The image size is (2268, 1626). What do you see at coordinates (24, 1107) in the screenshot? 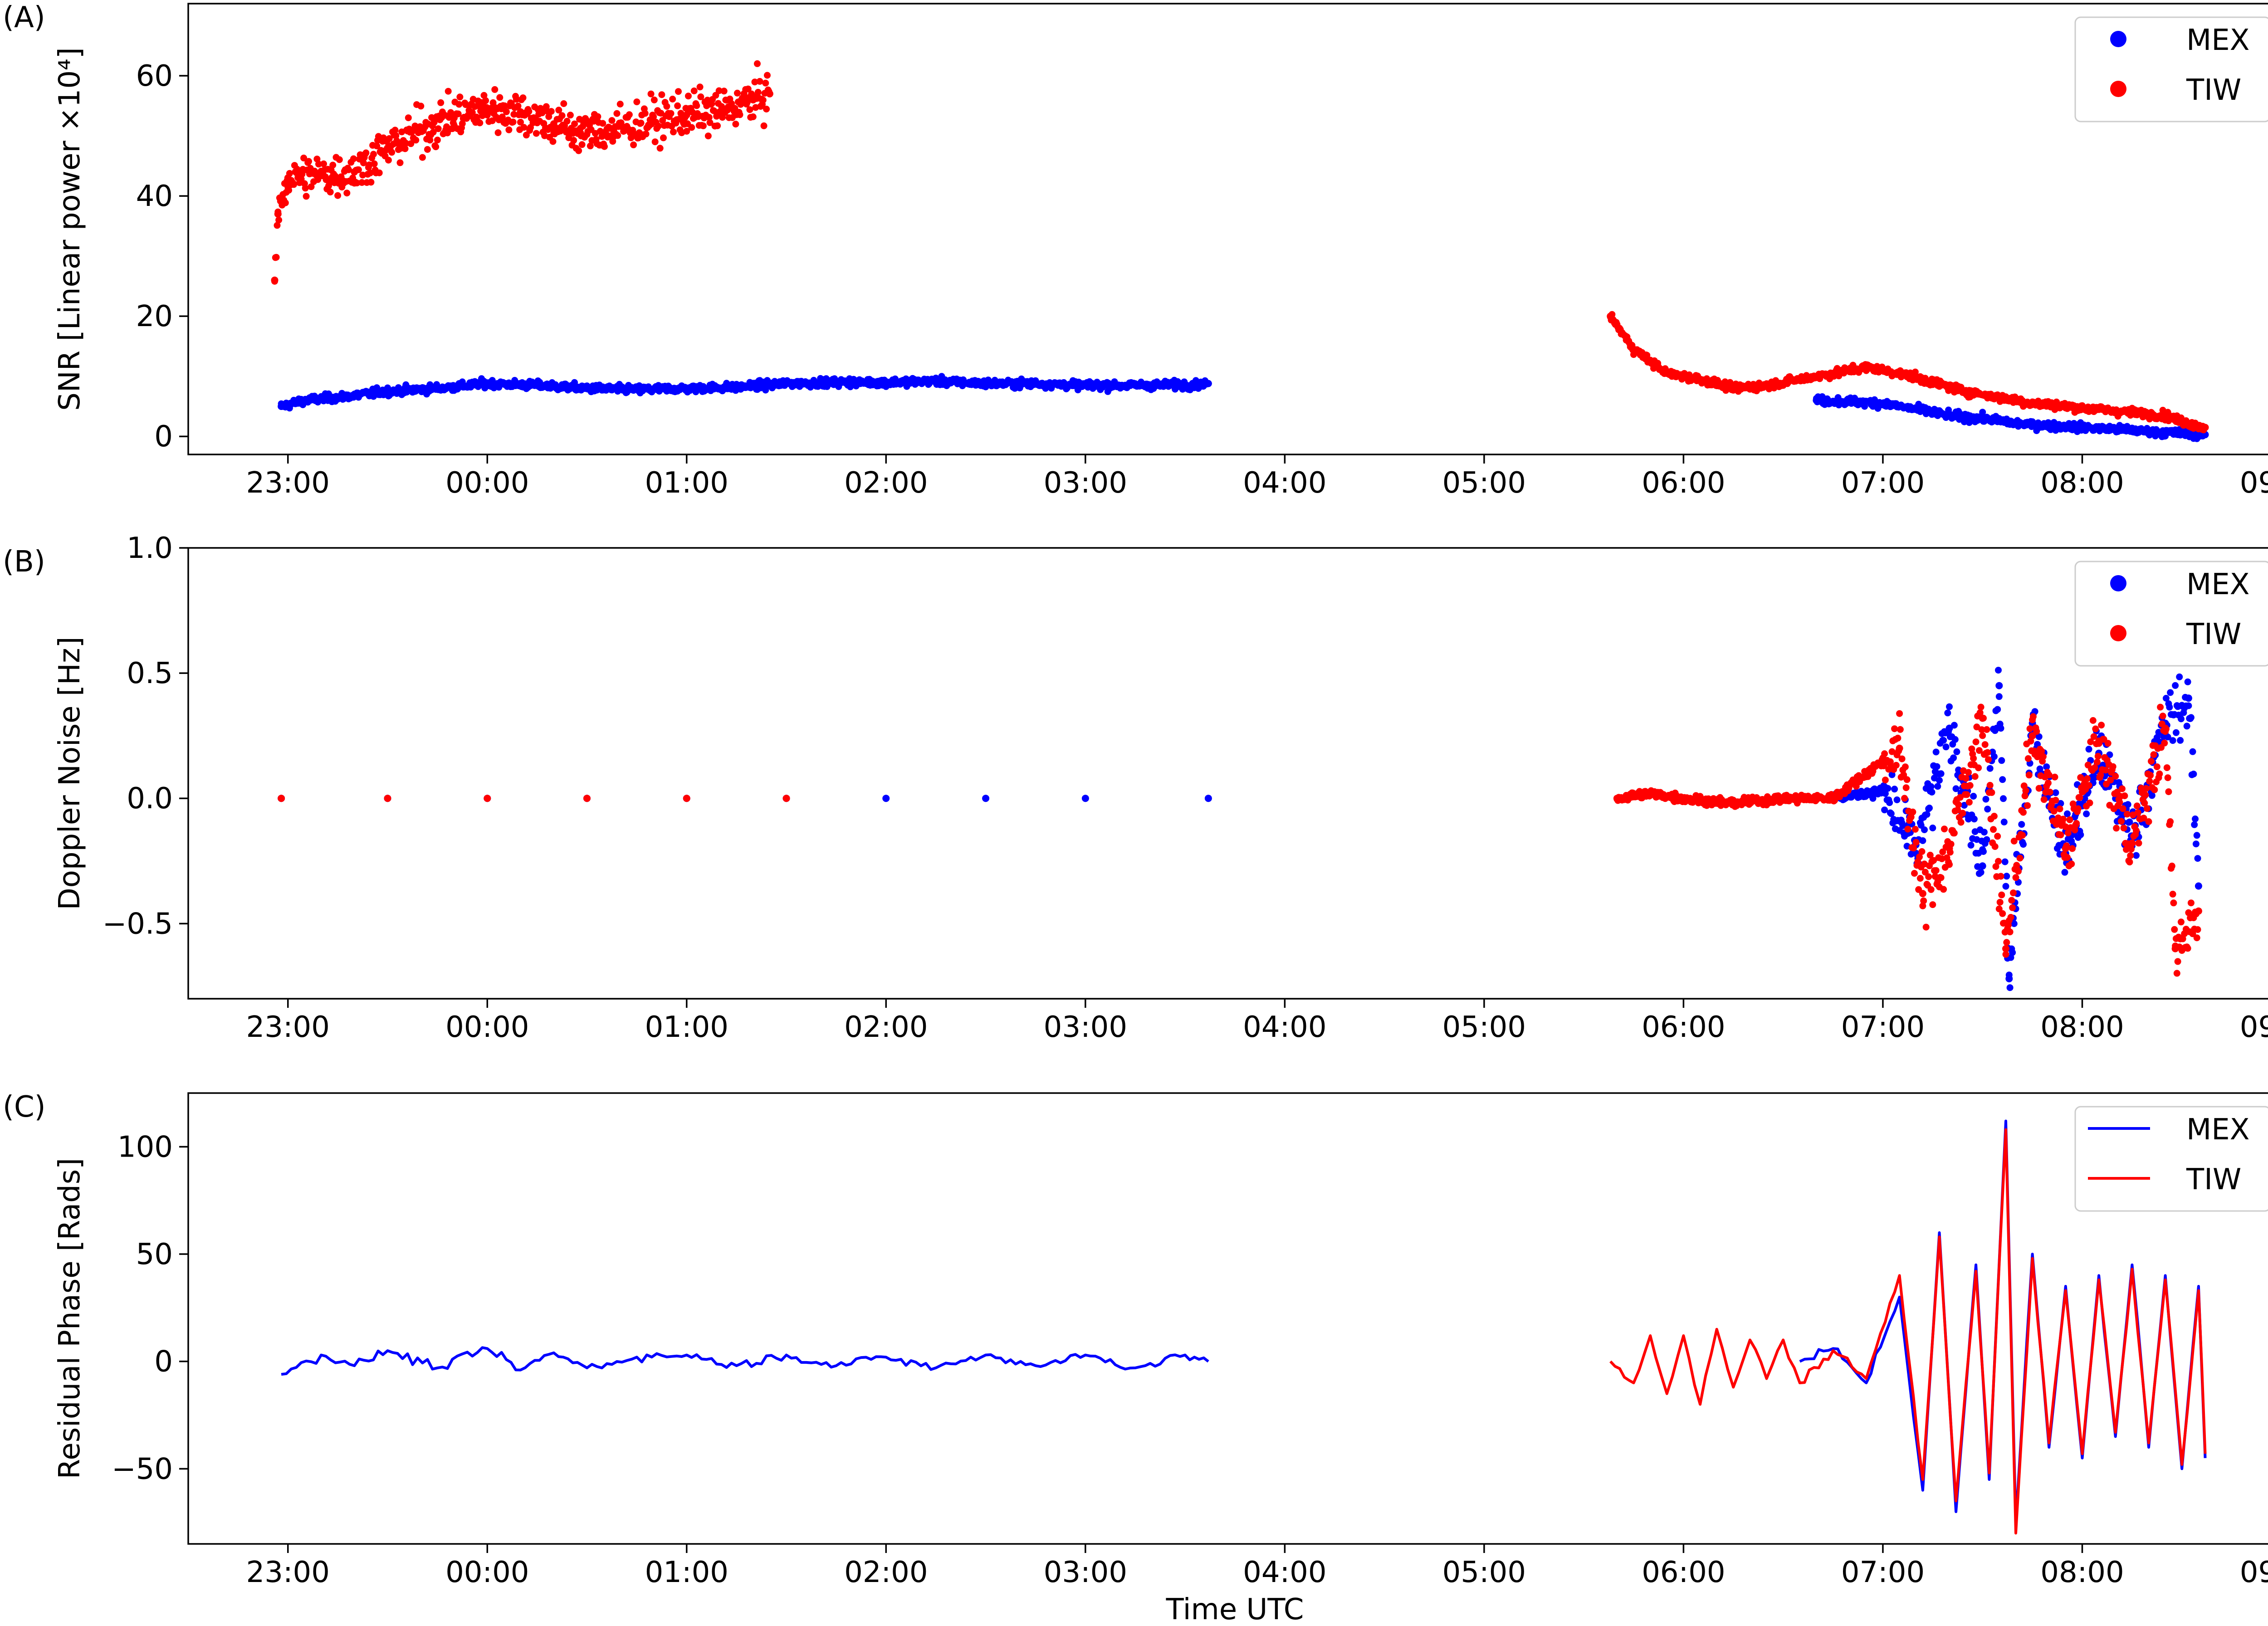
I see `panel-letter: (C)` at bounding box center [24, 1107].